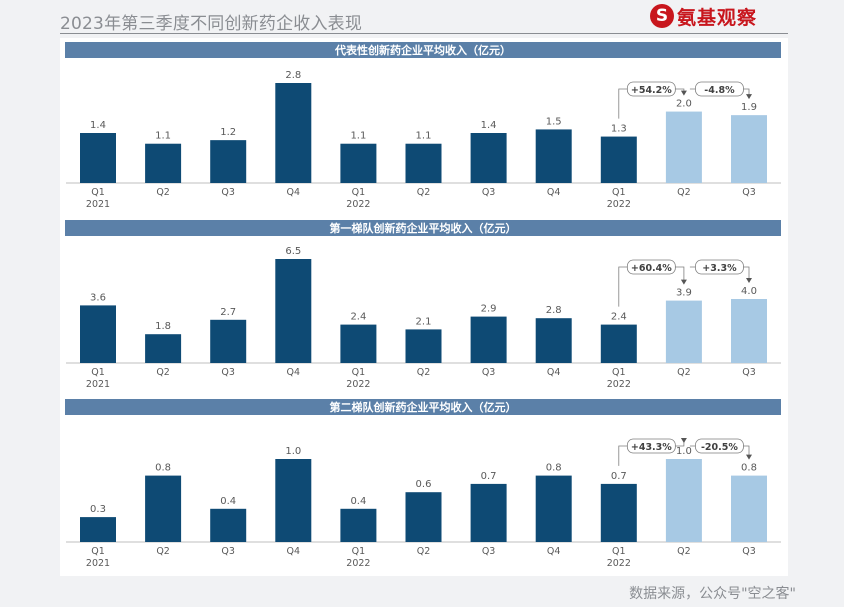 The width and height of the screenshot is (844, 607). Describe the element at coordinates (749, 291) in the screenshot. I see `data-label: 4.0` at that location.